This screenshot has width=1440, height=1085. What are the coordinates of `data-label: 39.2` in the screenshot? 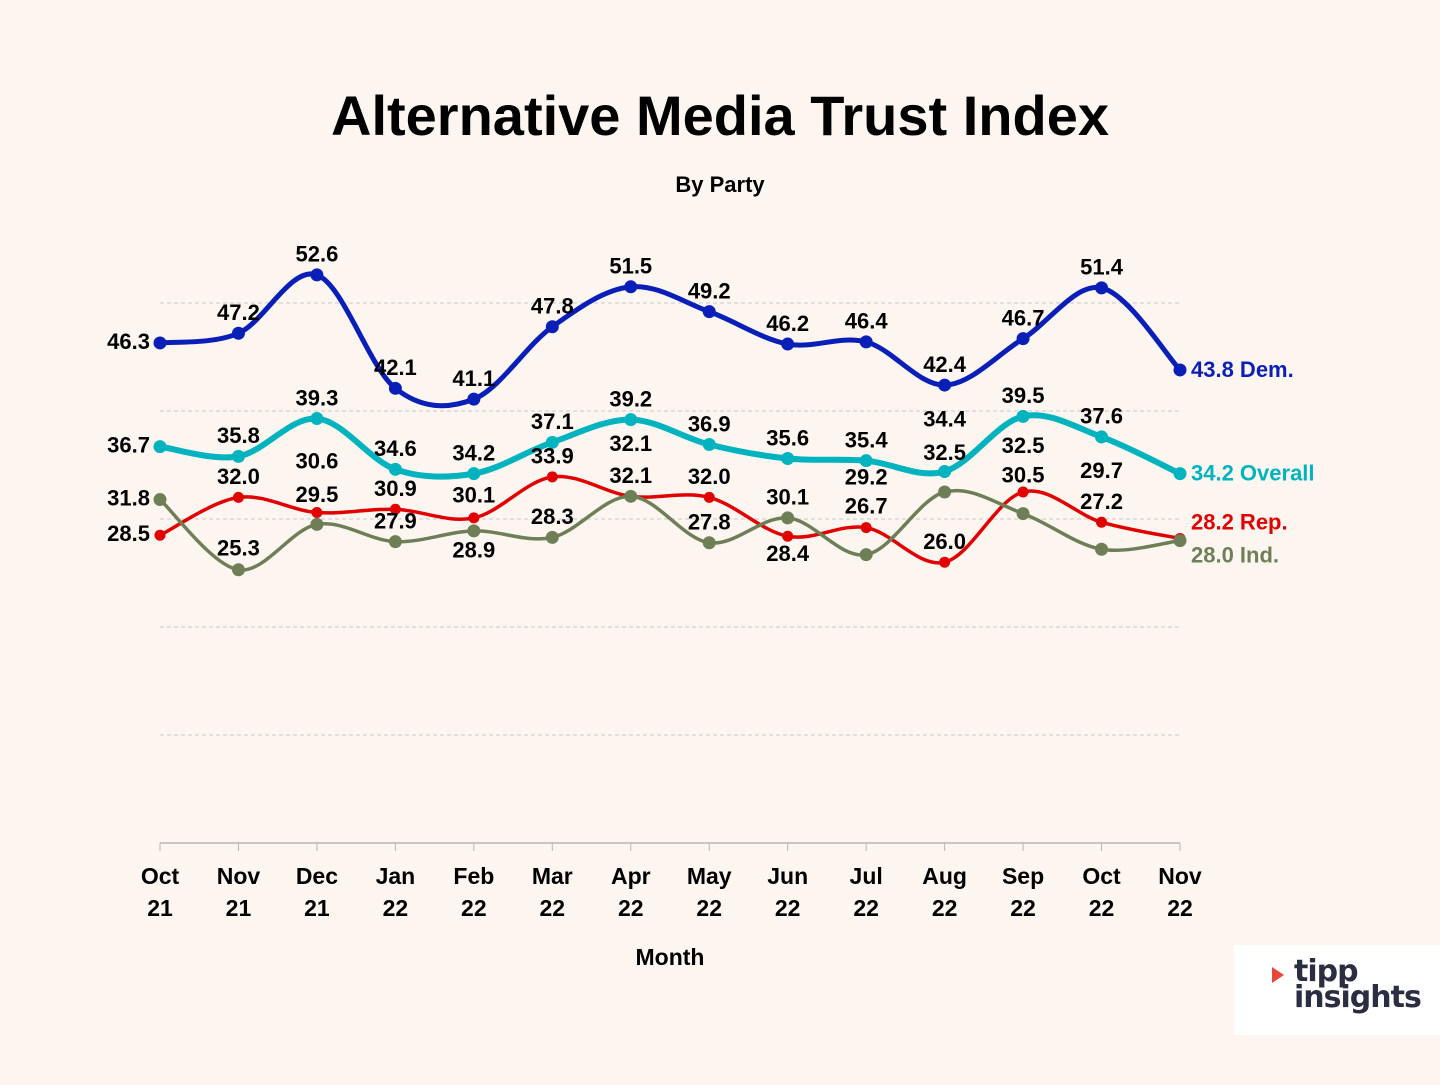 It's located at (630, 398).